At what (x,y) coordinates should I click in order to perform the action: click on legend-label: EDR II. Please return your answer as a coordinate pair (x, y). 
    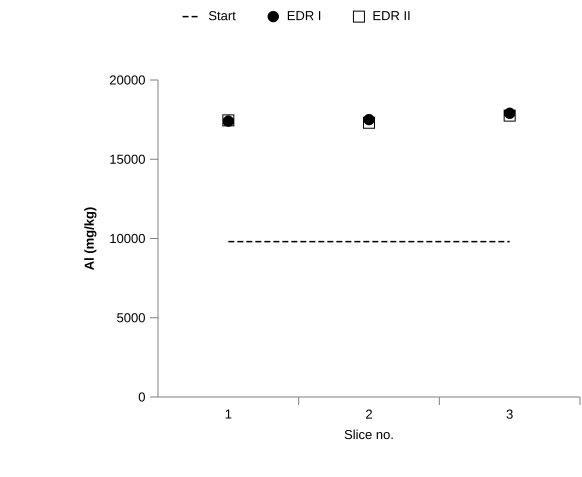
    Looking at the image, I should click on (391, 15).